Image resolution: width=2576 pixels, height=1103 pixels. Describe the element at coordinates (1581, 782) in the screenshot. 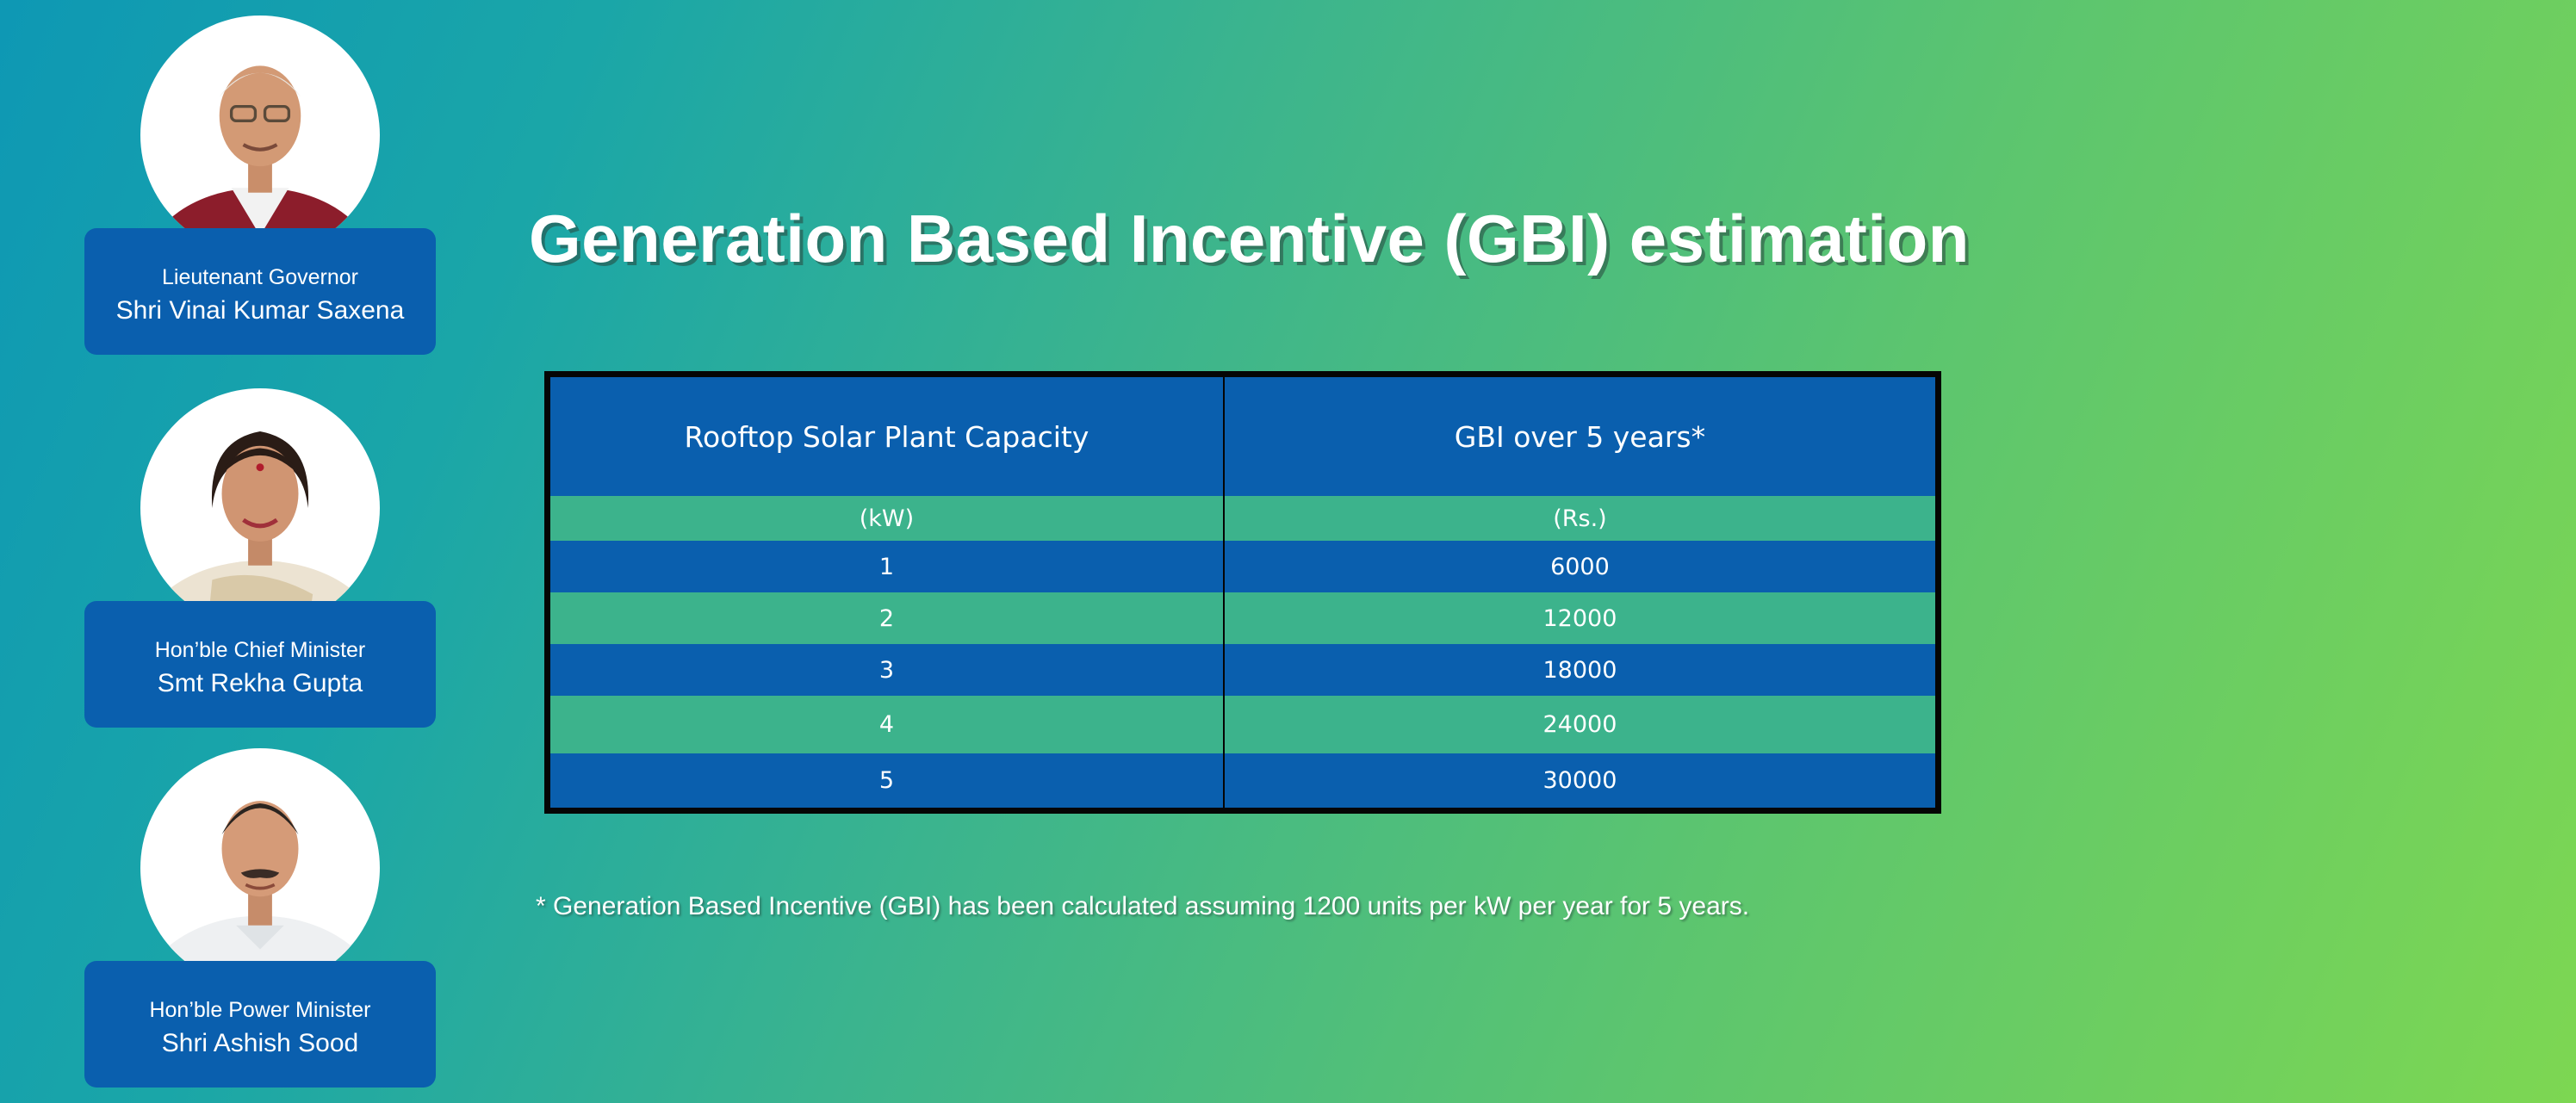

I see `gbi-cell: 30000` at that location.